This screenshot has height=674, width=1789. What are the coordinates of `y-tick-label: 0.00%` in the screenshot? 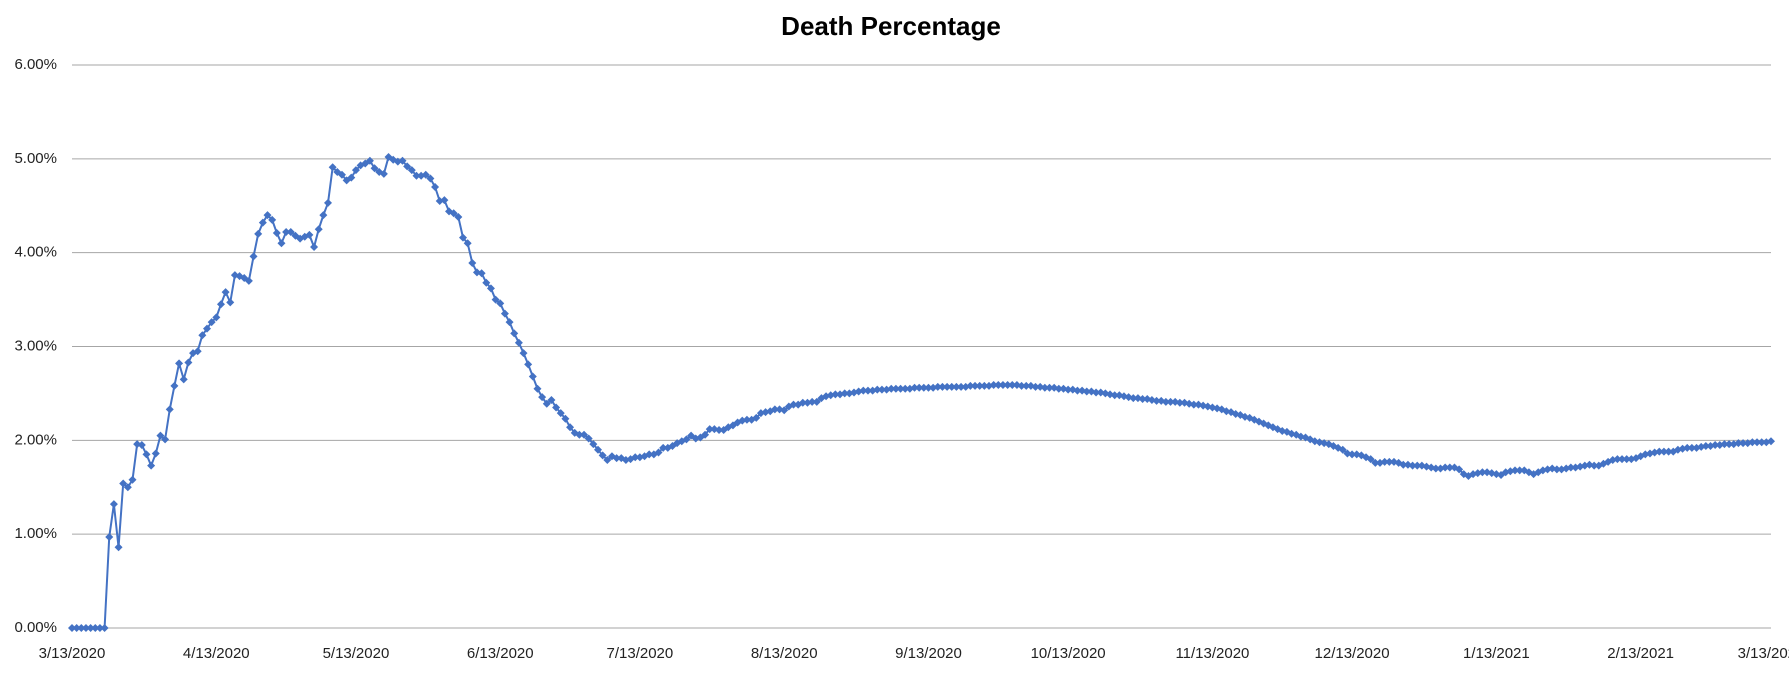 It's located at (35, 627).